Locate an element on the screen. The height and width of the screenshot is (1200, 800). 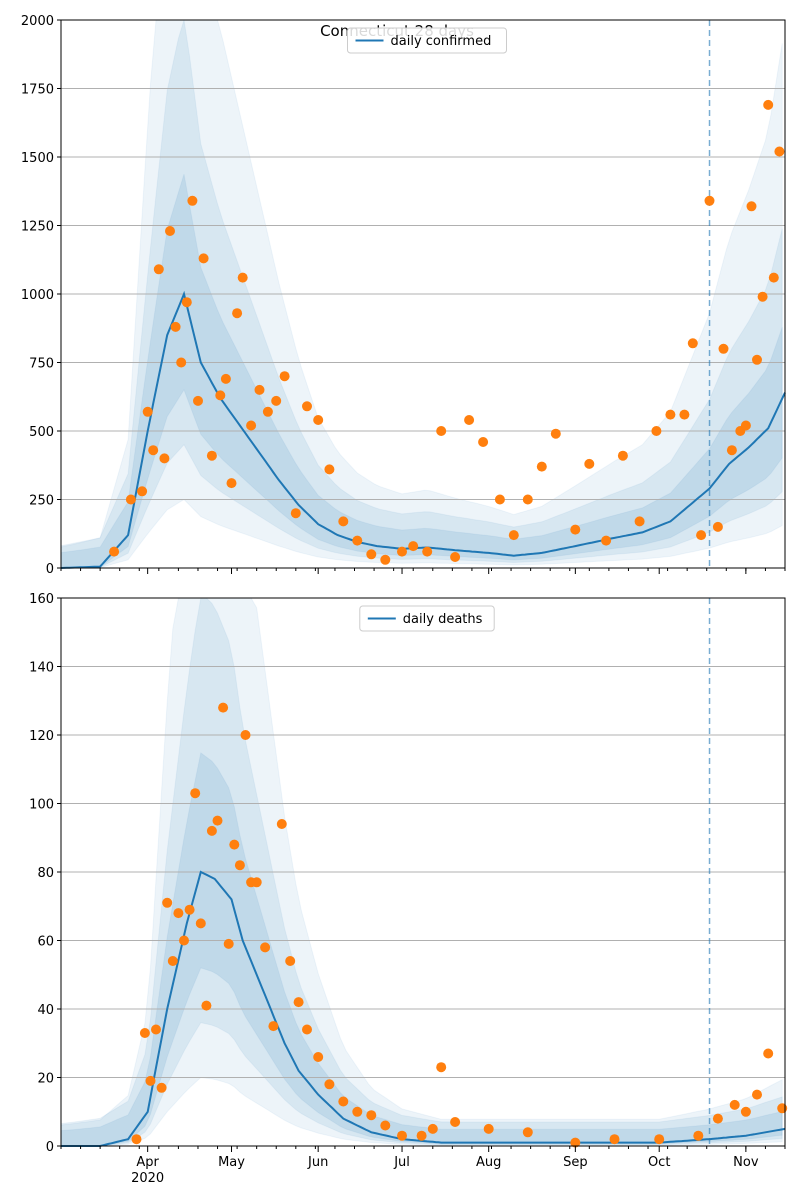
y-tick-label: 60 is located at coordinates (45, 942).